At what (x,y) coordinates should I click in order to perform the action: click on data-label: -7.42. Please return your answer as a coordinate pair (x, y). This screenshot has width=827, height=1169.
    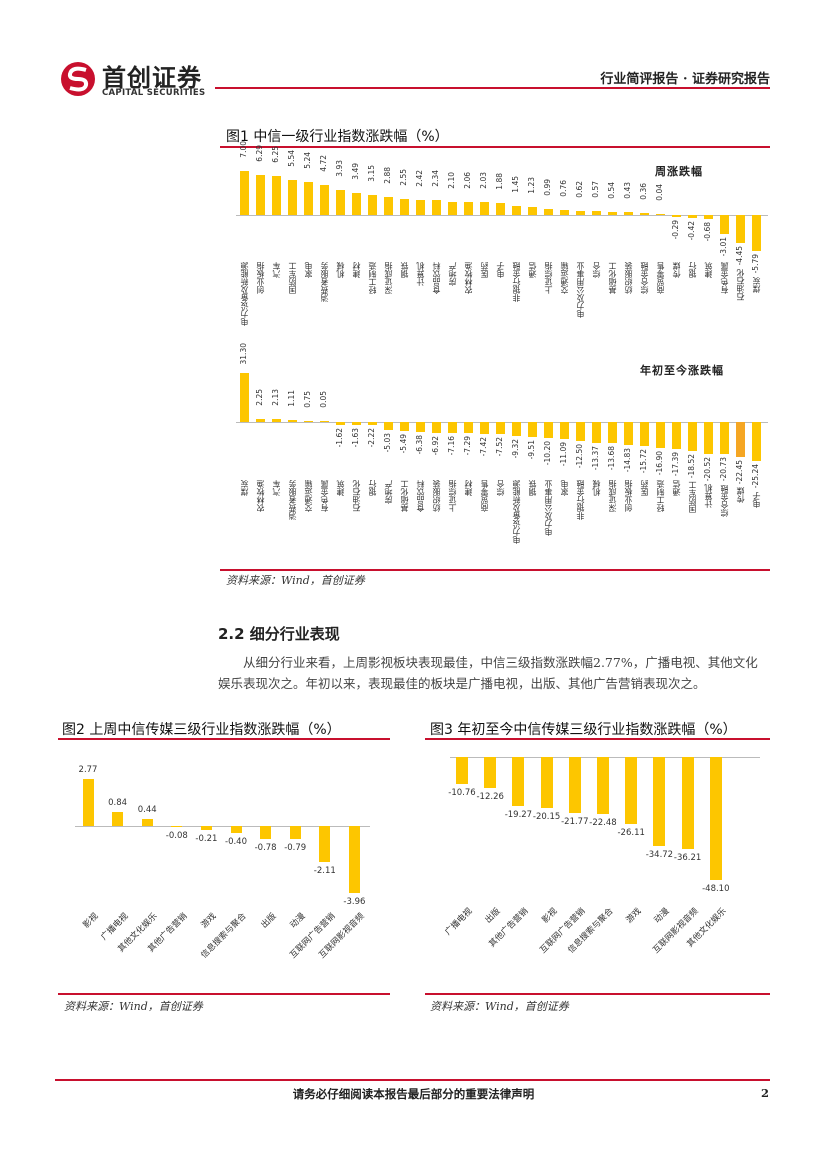
    Looking at the image, I should click on (483, 446).